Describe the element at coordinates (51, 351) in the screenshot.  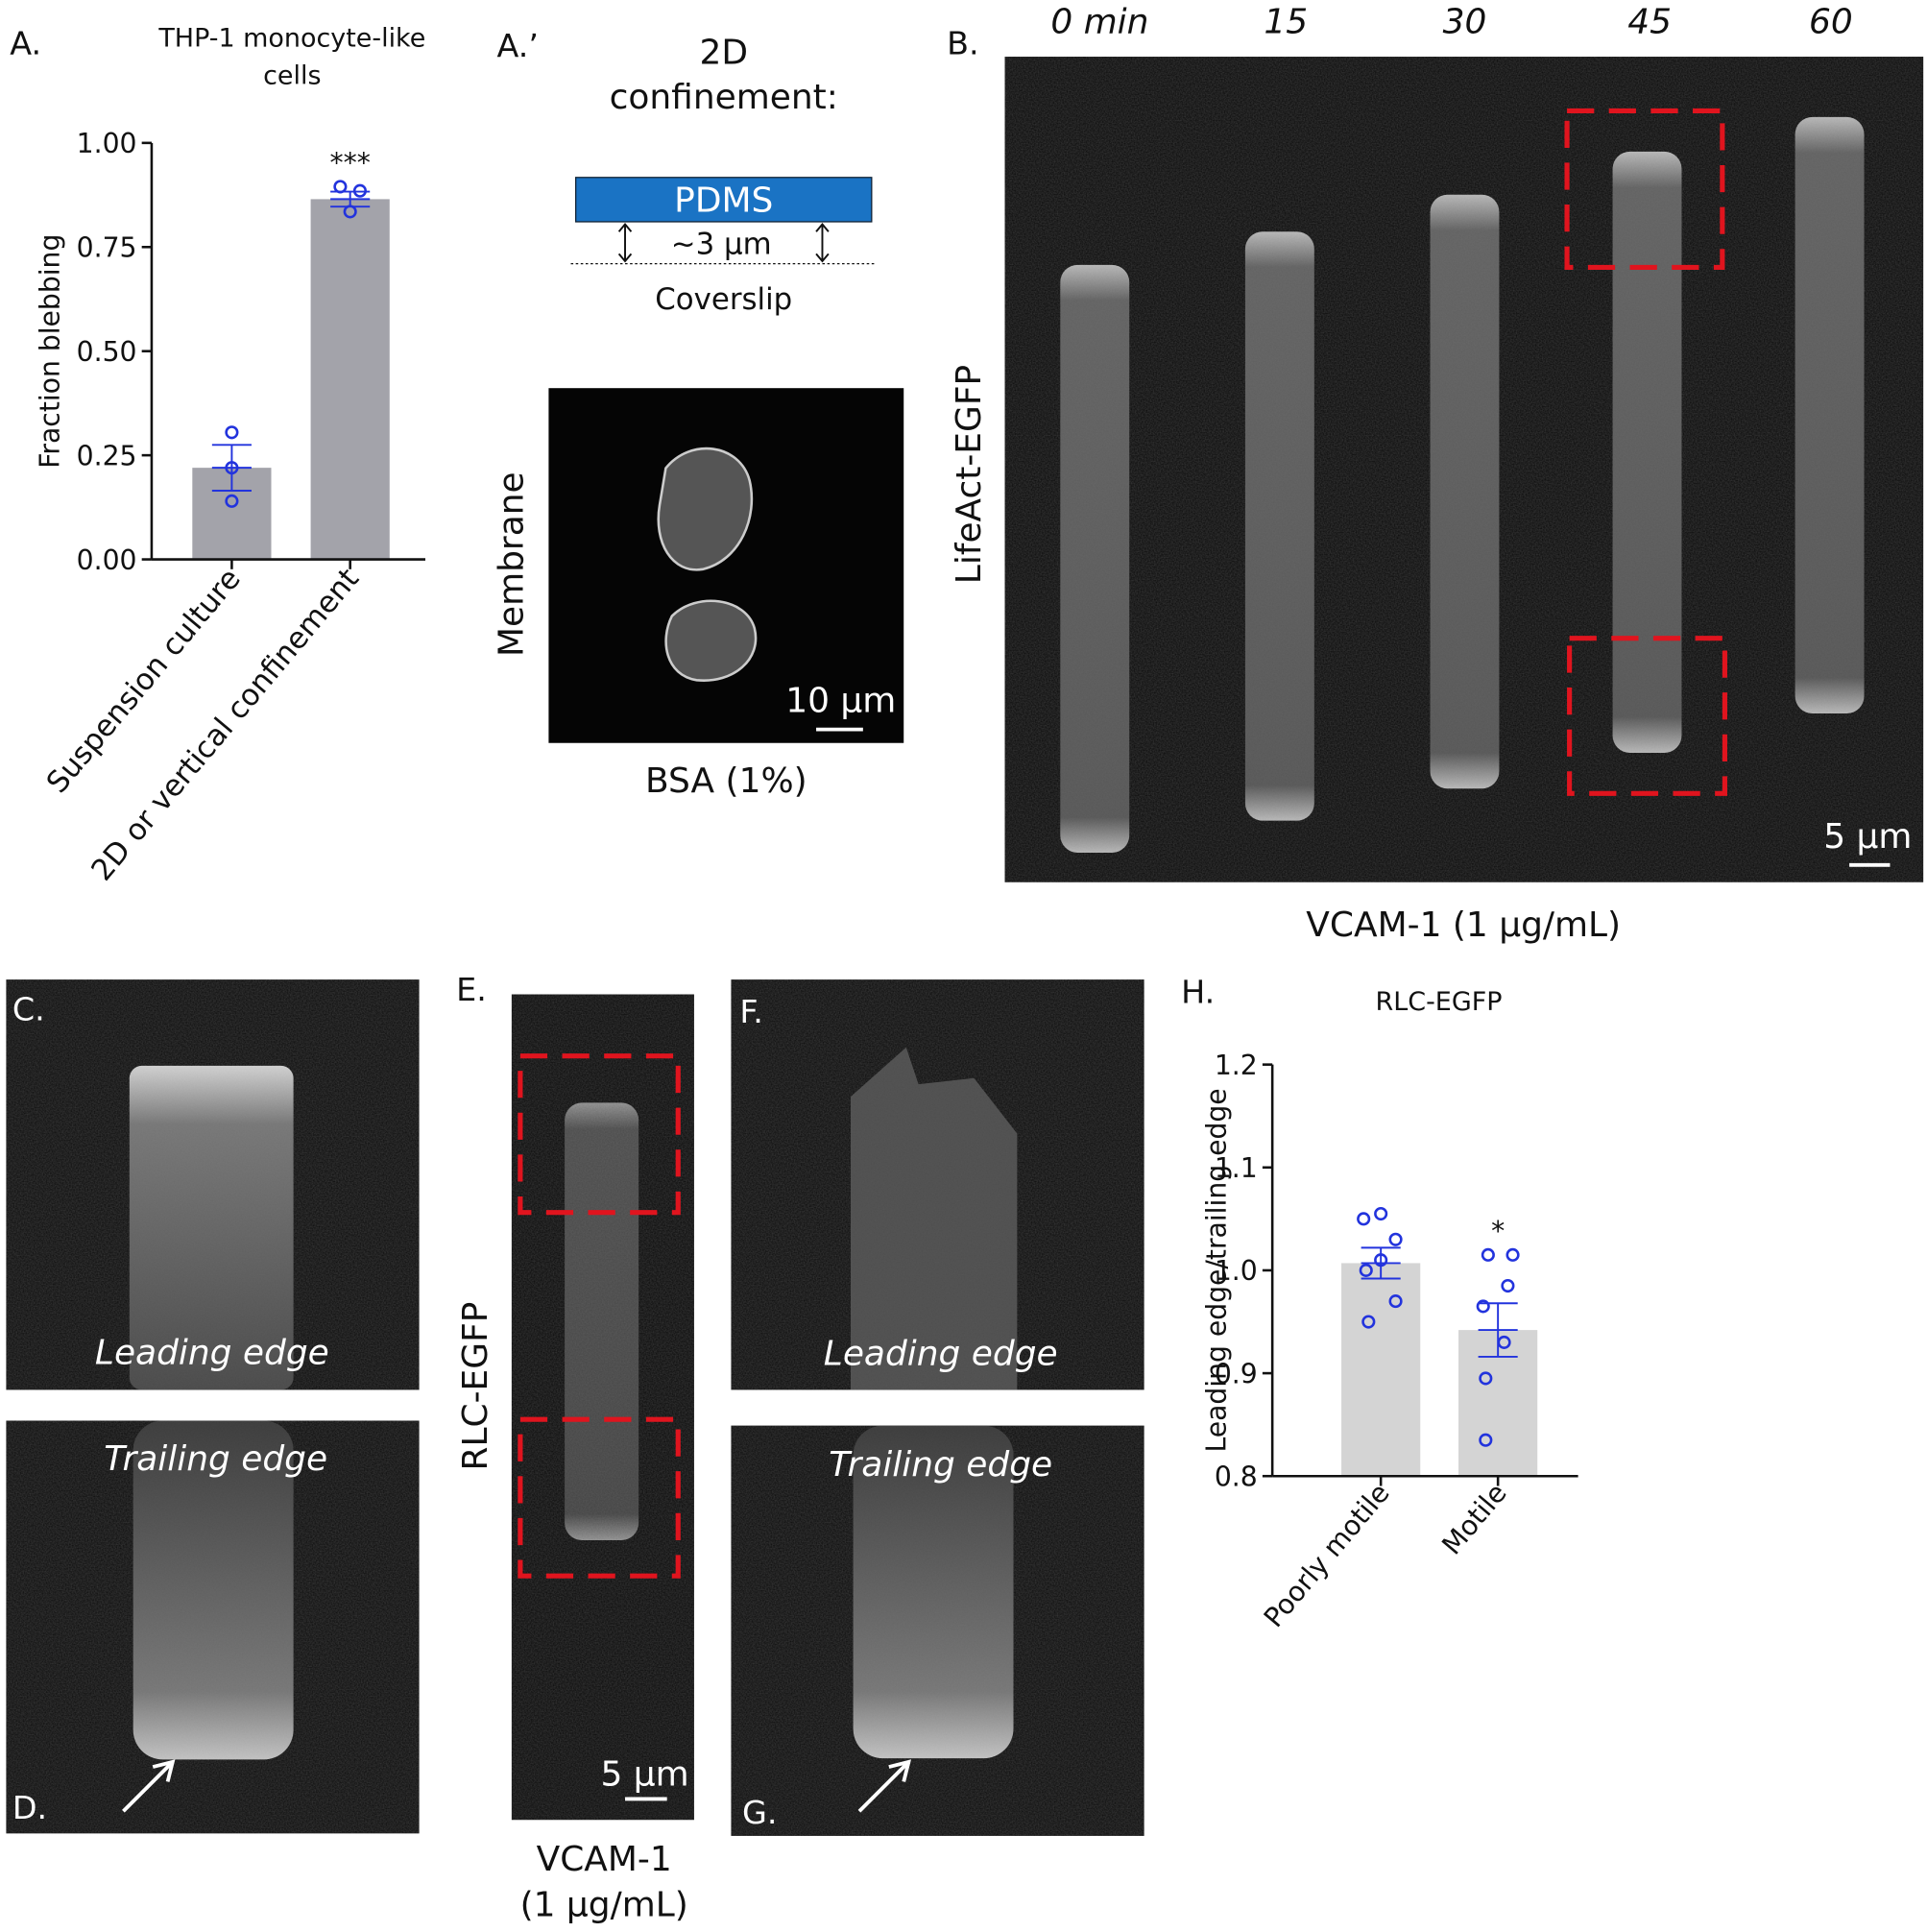
I see `y-axis-label: Fraction blebbing` at that location.